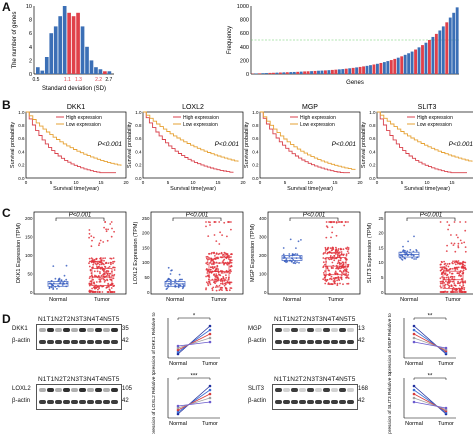 The height and width of the screenshot is (436, 474). What do you see at coordinates (355, 83) in the screenshot?
I see `x-axis-label: Genes` at bounding box center [355, 83].